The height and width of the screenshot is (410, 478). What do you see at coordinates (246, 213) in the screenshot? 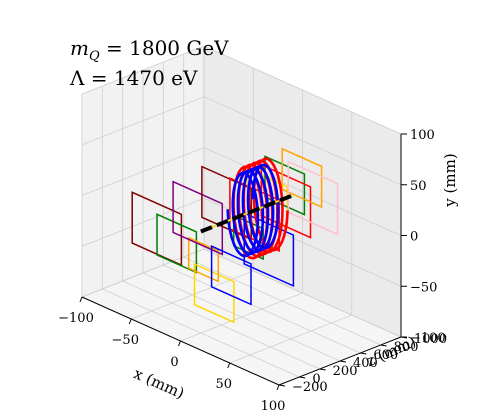
I see `beamline-highlight` at bounding box center [246, 213].